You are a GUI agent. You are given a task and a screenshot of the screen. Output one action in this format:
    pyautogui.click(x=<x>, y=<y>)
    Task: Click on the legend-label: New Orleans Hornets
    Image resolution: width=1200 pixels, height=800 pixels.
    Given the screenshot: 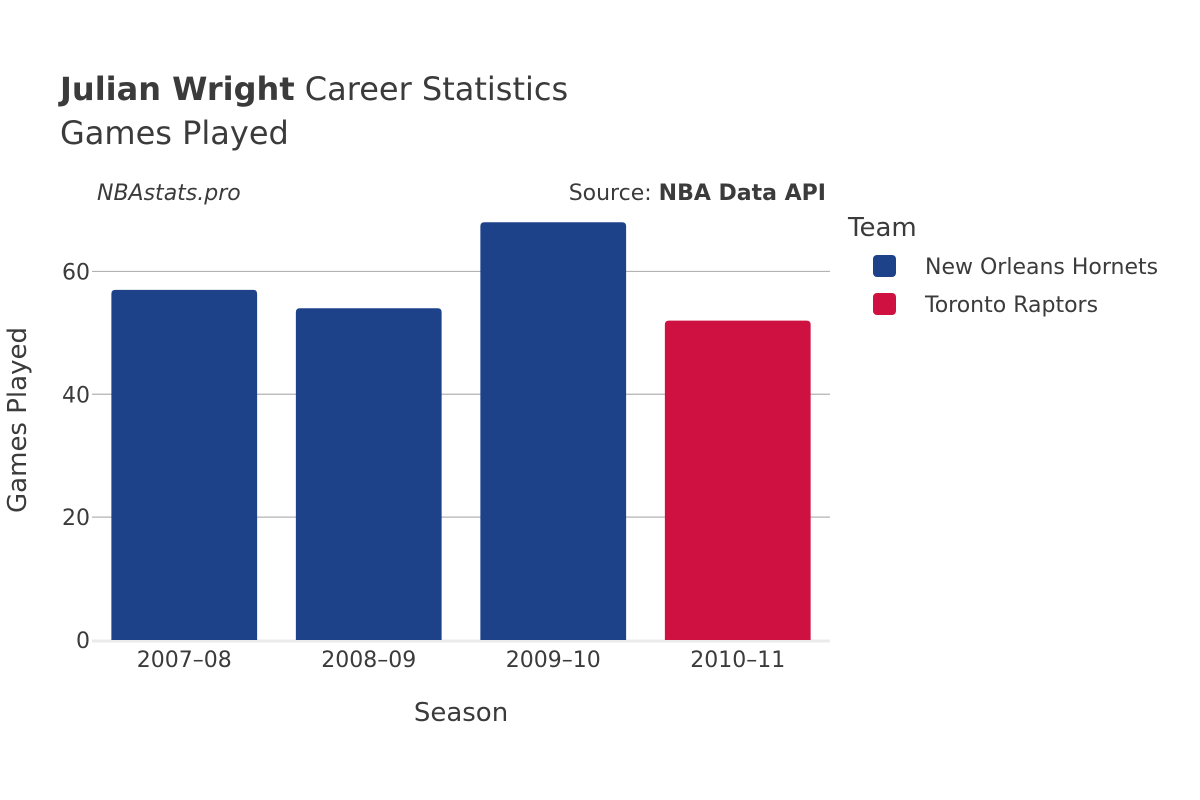 What is the action you would take?
    pyautogui.click(x=1041, y=267)
    